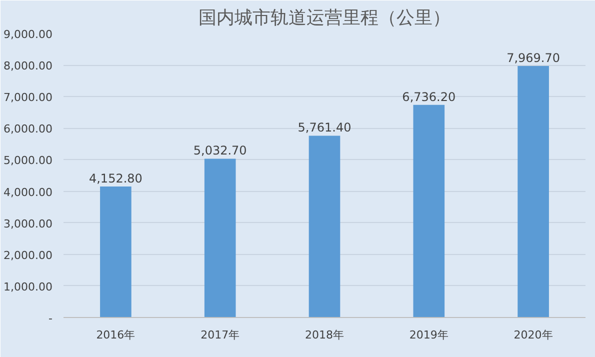  Describe the element at coordinates (28, 255) in the screenshot. I see `y-tick-label: 2,000.00` at that location.